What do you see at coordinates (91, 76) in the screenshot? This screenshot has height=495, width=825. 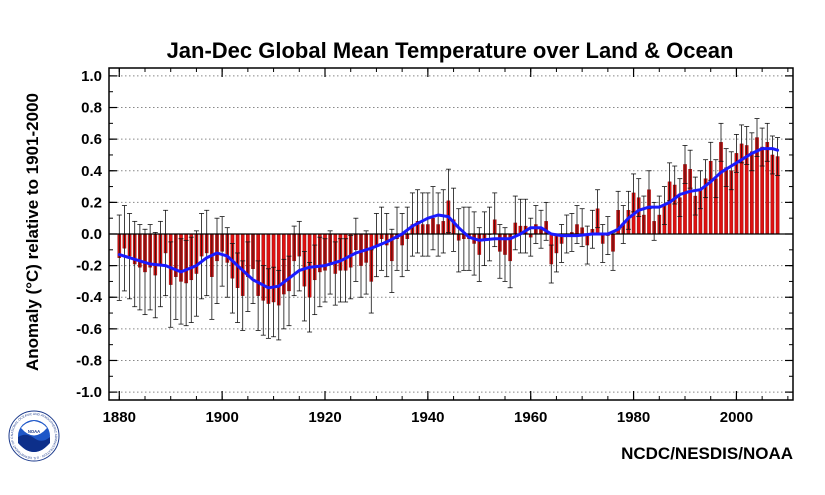 I see `y-tick-label: 1.0` at bounding box center [91, 76].